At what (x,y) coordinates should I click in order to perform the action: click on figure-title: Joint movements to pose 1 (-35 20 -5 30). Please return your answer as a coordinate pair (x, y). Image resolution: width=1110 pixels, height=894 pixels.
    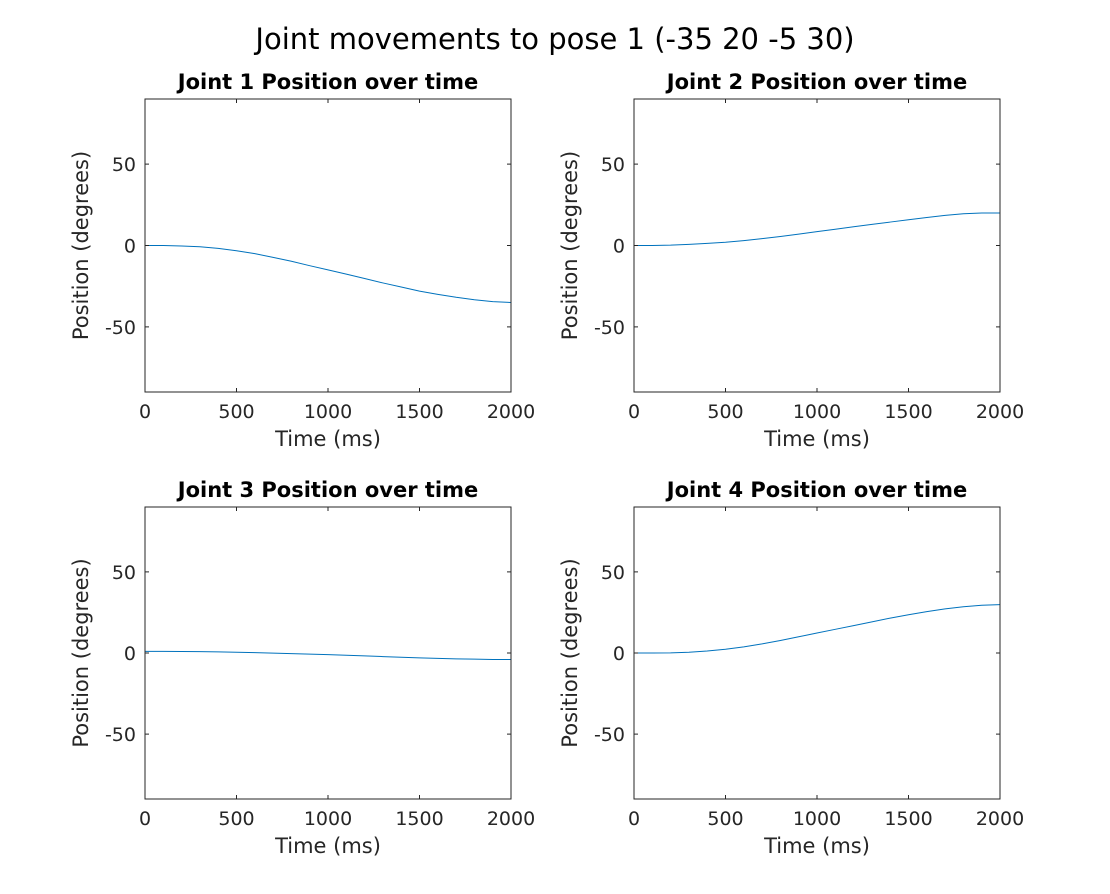
    Looking at the image, I should click on (553, 39).